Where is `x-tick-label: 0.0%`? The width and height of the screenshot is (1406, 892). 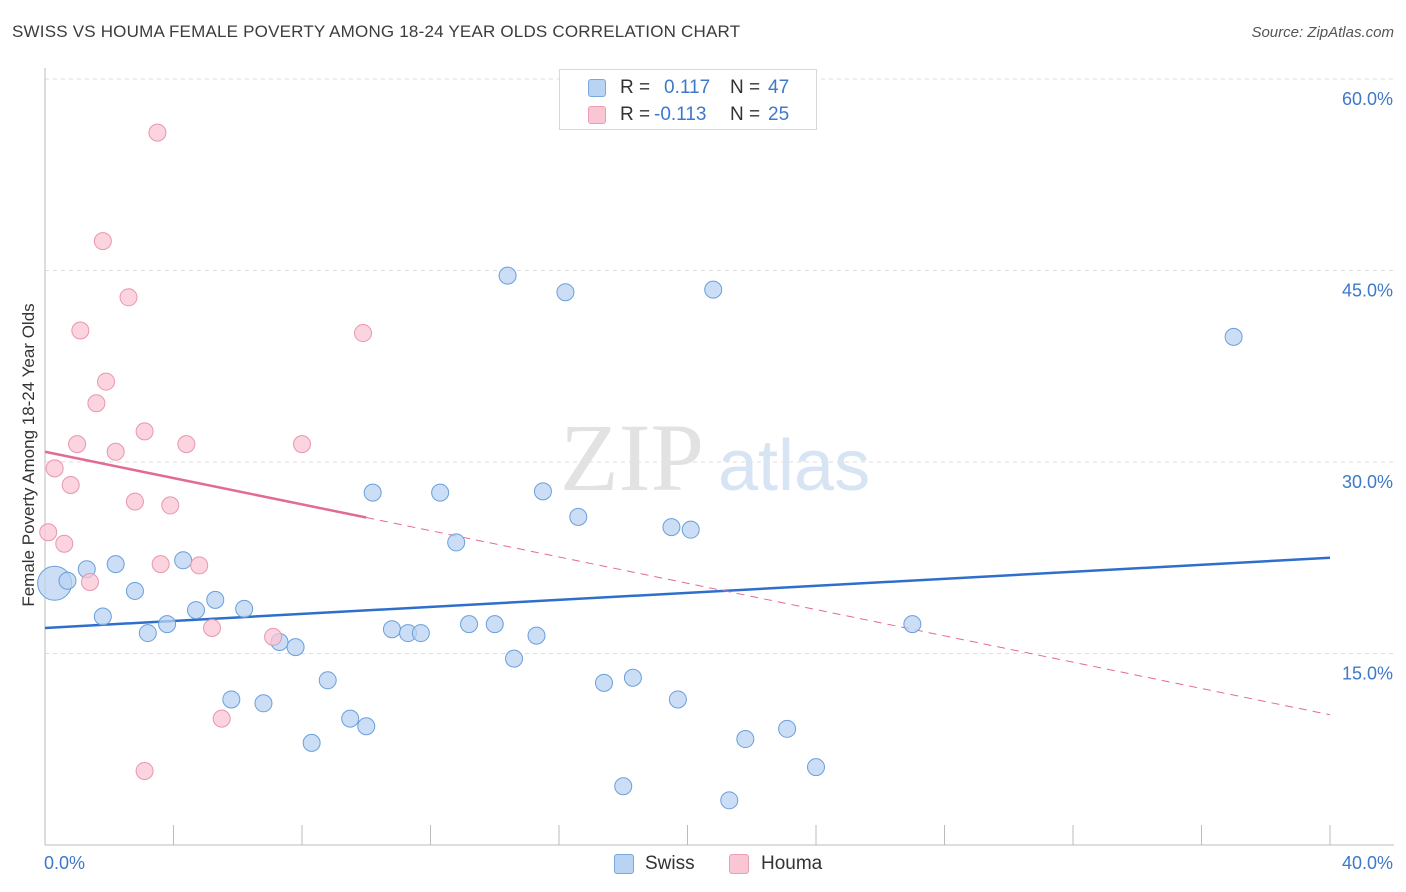
x-tick-label: 0.0% is located at coordinates (64, 863).